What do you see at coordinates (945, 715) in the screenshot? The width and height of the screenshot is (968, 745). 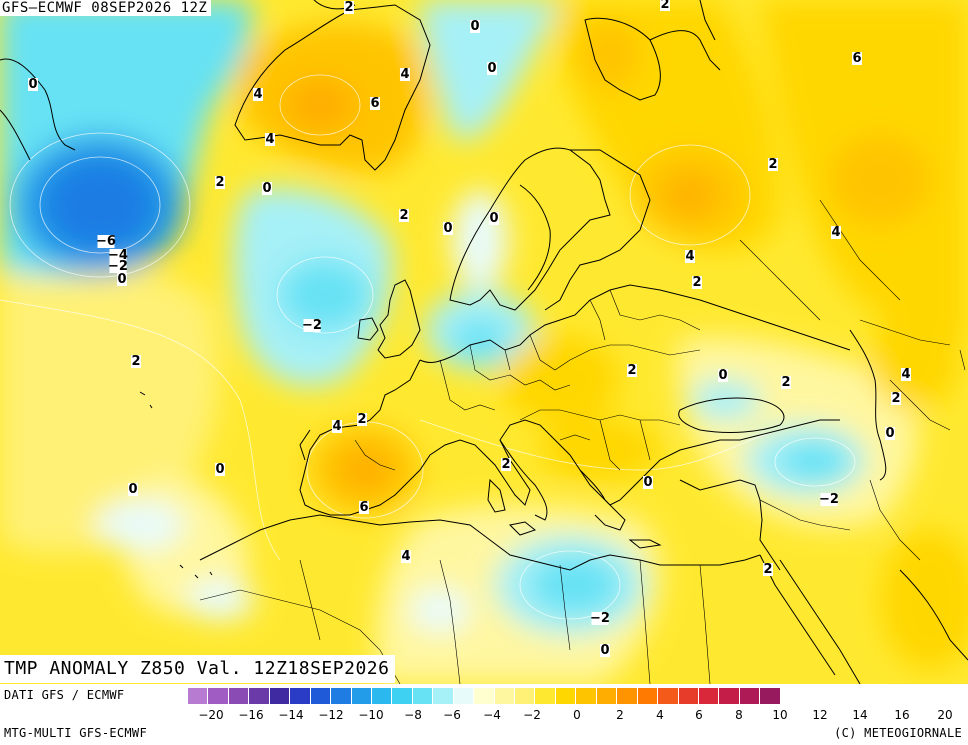 I see `colorbar-tick-label: 20` at bounding box center [945, 715].